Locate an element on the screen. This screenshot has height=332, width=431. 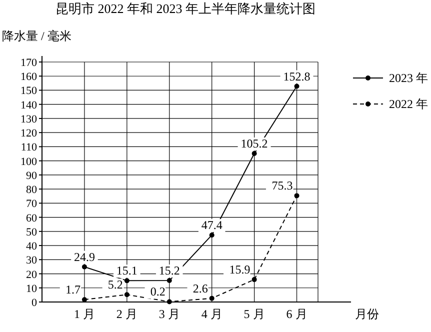
y-tick-label: 170 is located at coordinates (29, 63).